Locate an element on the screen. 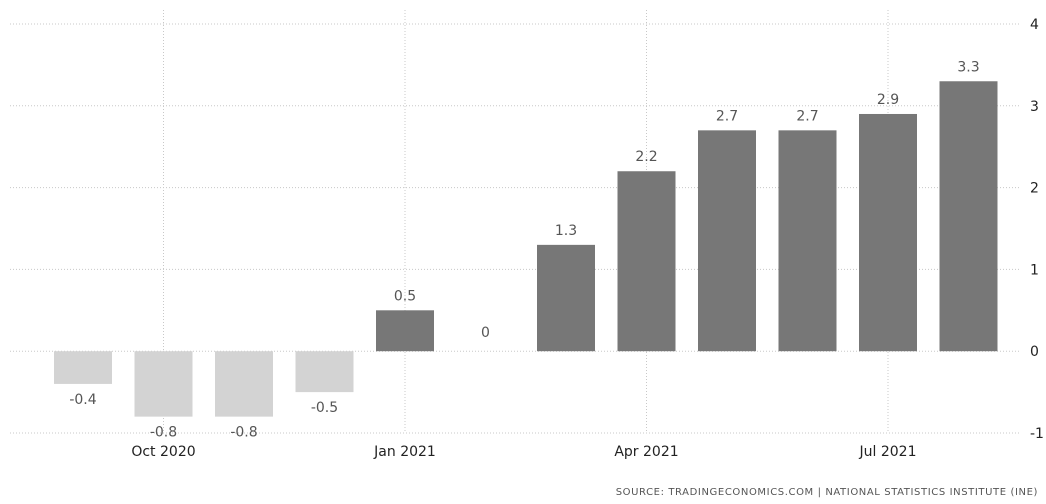  x-tick-label: Jan 2021 is located at coordinates (404, 452).